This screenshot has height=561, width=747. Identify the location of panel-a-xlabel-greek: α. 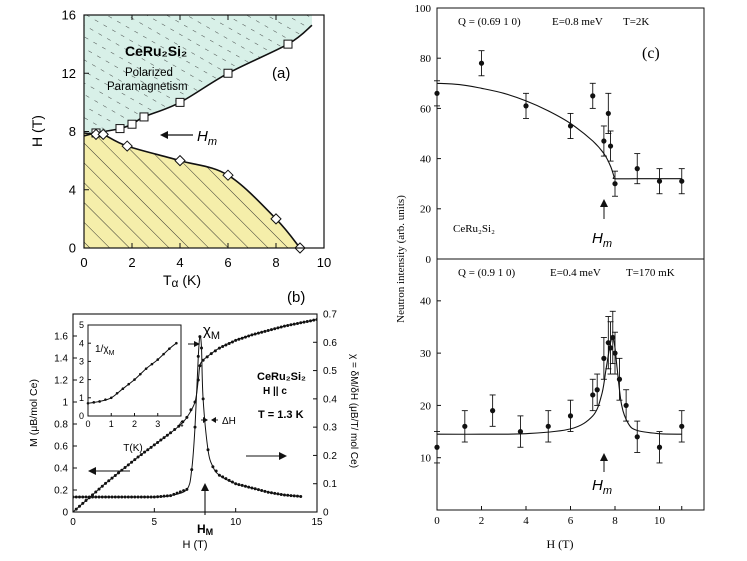
(175, 283).